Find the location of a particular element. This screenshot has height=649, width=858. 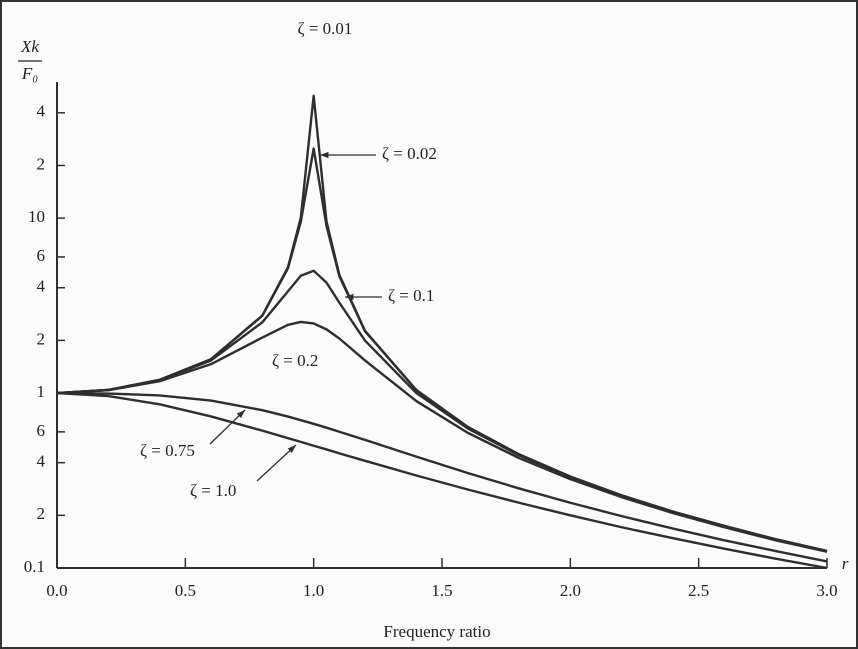

y-label-denominator: F₀ is located at coordinates (29, 73).